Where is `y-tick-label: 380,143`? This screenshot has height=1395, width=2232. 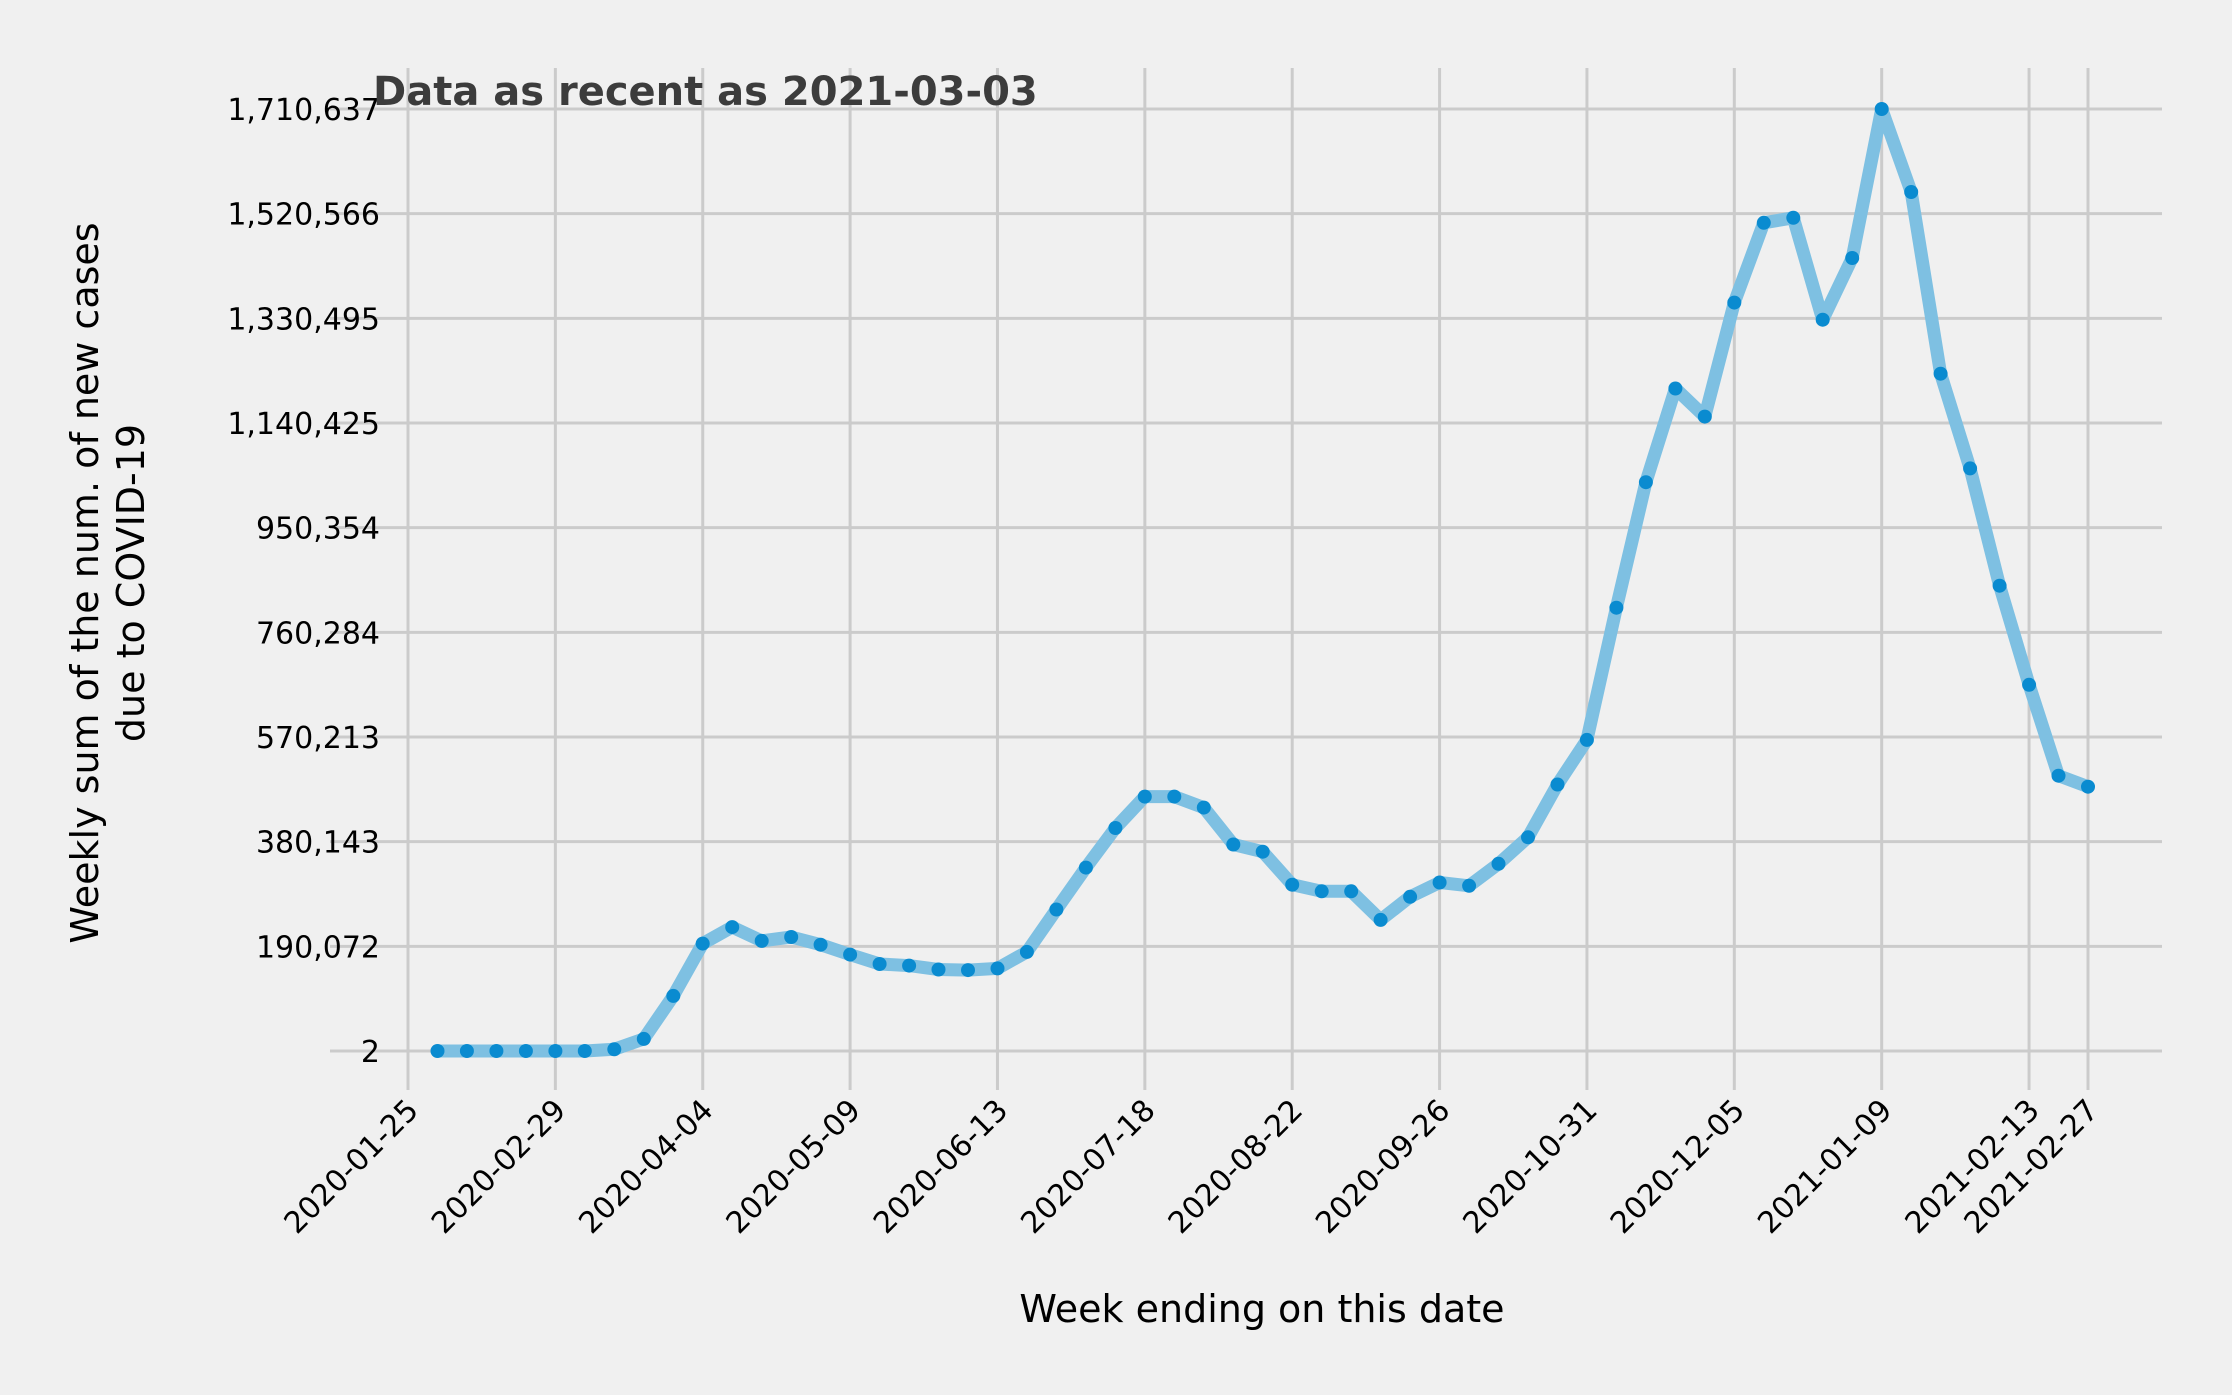 y-tick-label: 380,143 is located at coordinates (318, 843).